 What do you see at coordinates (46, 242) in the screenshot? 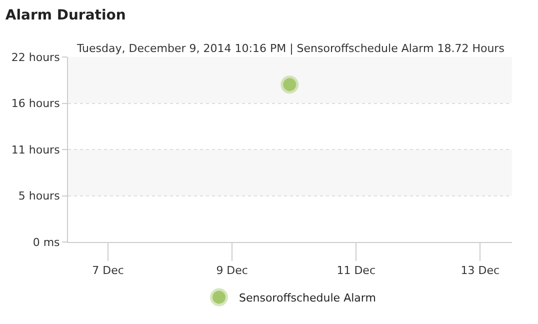
I see `y-tick-label: 0 ms` at bounding box center [46, 242].